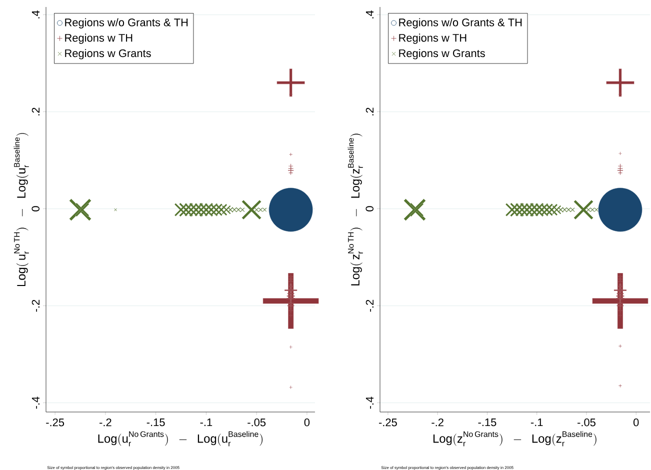 This screenshot has height=470, width=651. What do you see at coordinates (180, 438) in the screenshot?
I see `x-axis-title: $\mathrm{Log(u}_{\mathrm{r}}^{\mathrm{No\,Grants}}\mathrm{)\ \ -\ \ Log(u}_{\mathrm{r}}^{\mathrm{Baseline}}\mathrm{)}$` at bounding box center [180, 438].